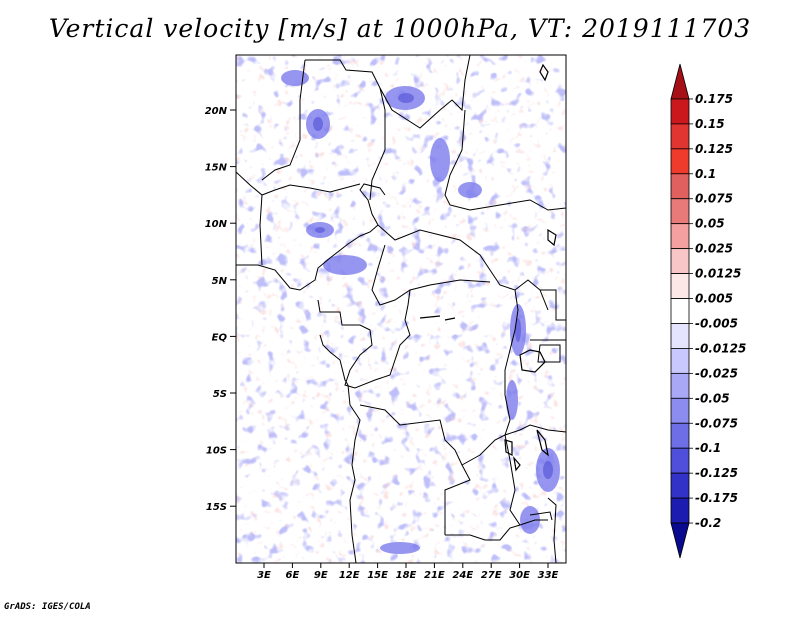  I want to click on colorbar-label: -0.0125, so click(720, 348).